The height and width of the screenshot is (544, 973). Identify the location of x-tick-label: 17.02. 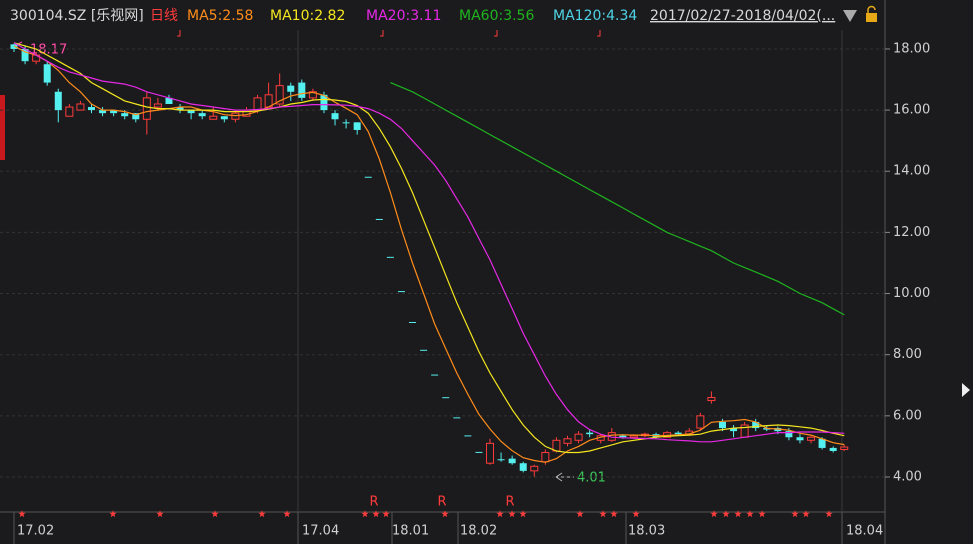
(35, 531).